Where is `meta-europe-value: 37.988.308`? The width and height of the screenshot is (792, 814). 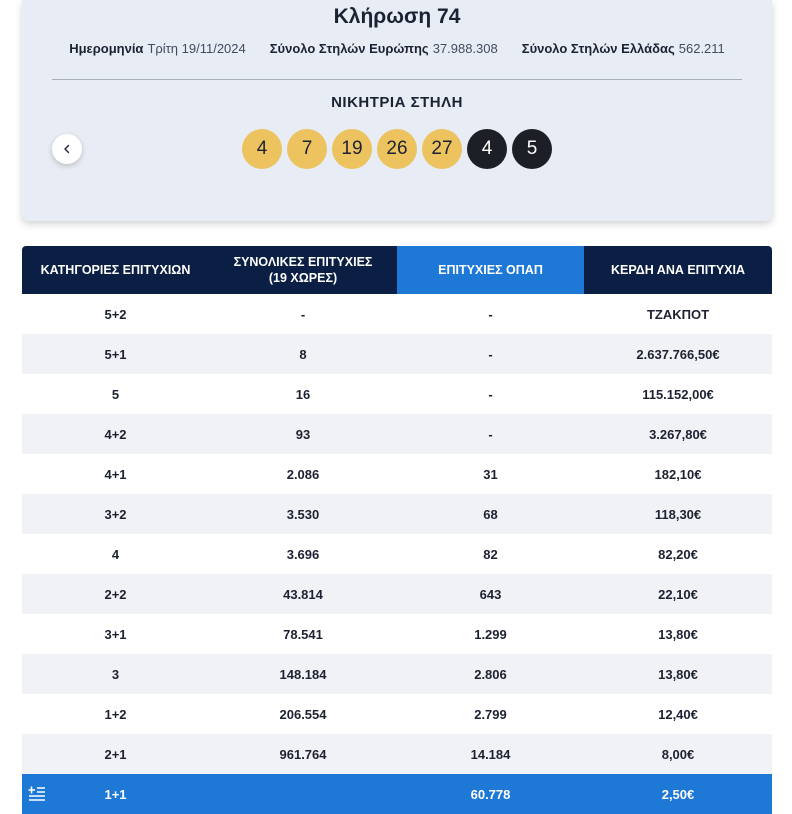
meta-europe-value: 37.988.308 is located at coordinates (465, 48).